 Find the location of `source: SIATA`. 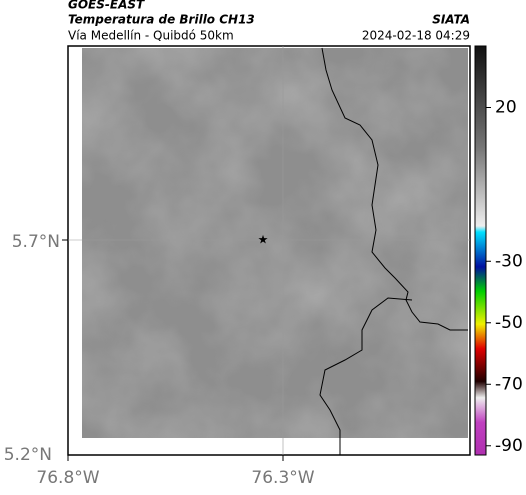

source: SIATA is located at coordinates (451, 20).